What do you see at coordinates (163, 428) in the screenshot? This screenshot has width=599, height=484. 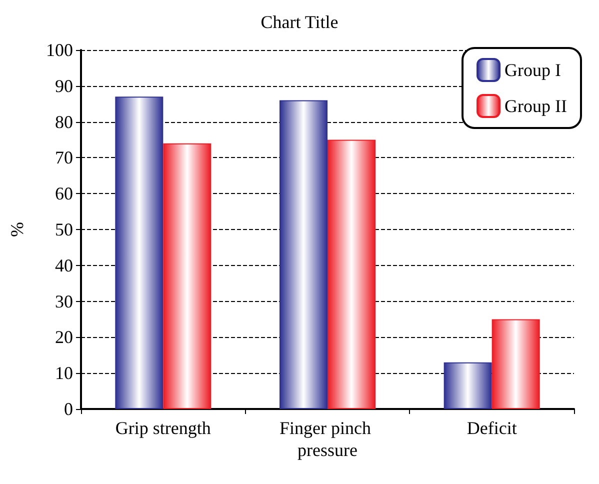 I see `x-tick-label: Grip strength` at bounding box center [163, 428].